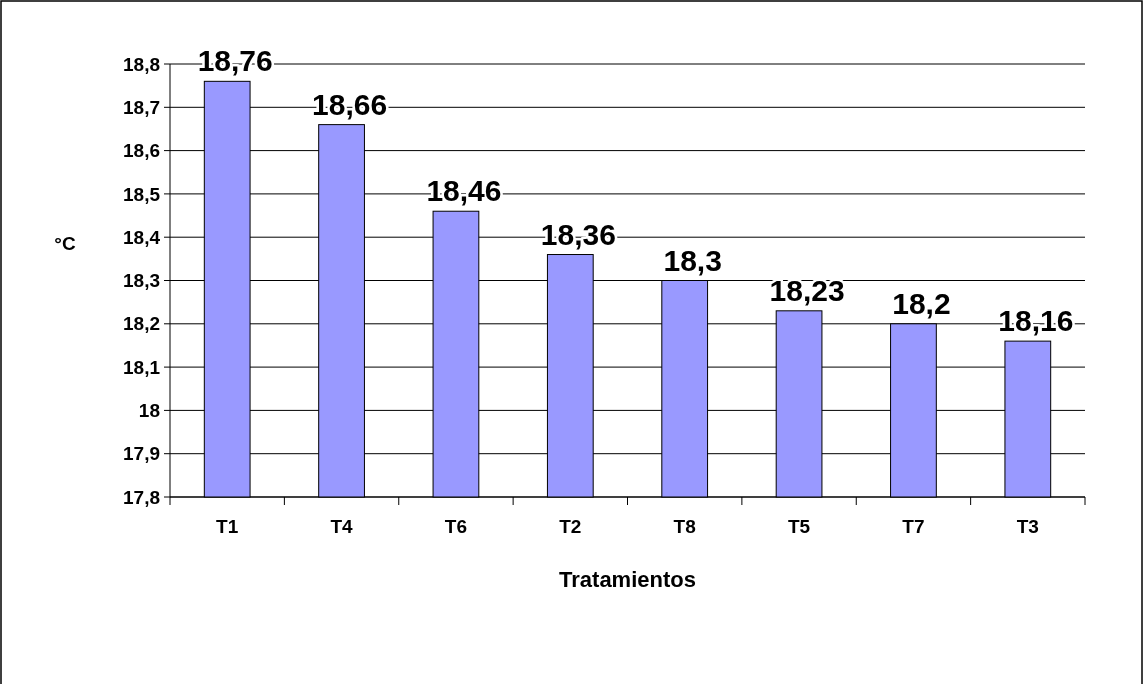  What do you see at coordinates (141, 454) in the screenshot?
I see `y-tick-label: 17,9` at bounding box center [141, 454].